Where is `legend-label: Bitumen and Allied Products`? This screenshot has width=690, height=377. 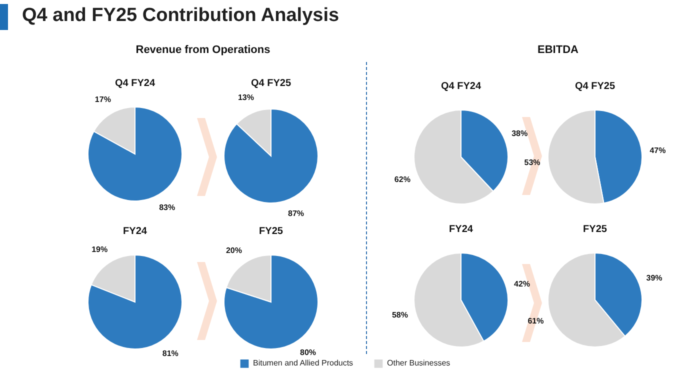 legend-label: Bitumen and Allied Products is located at coordinates (303, 363).